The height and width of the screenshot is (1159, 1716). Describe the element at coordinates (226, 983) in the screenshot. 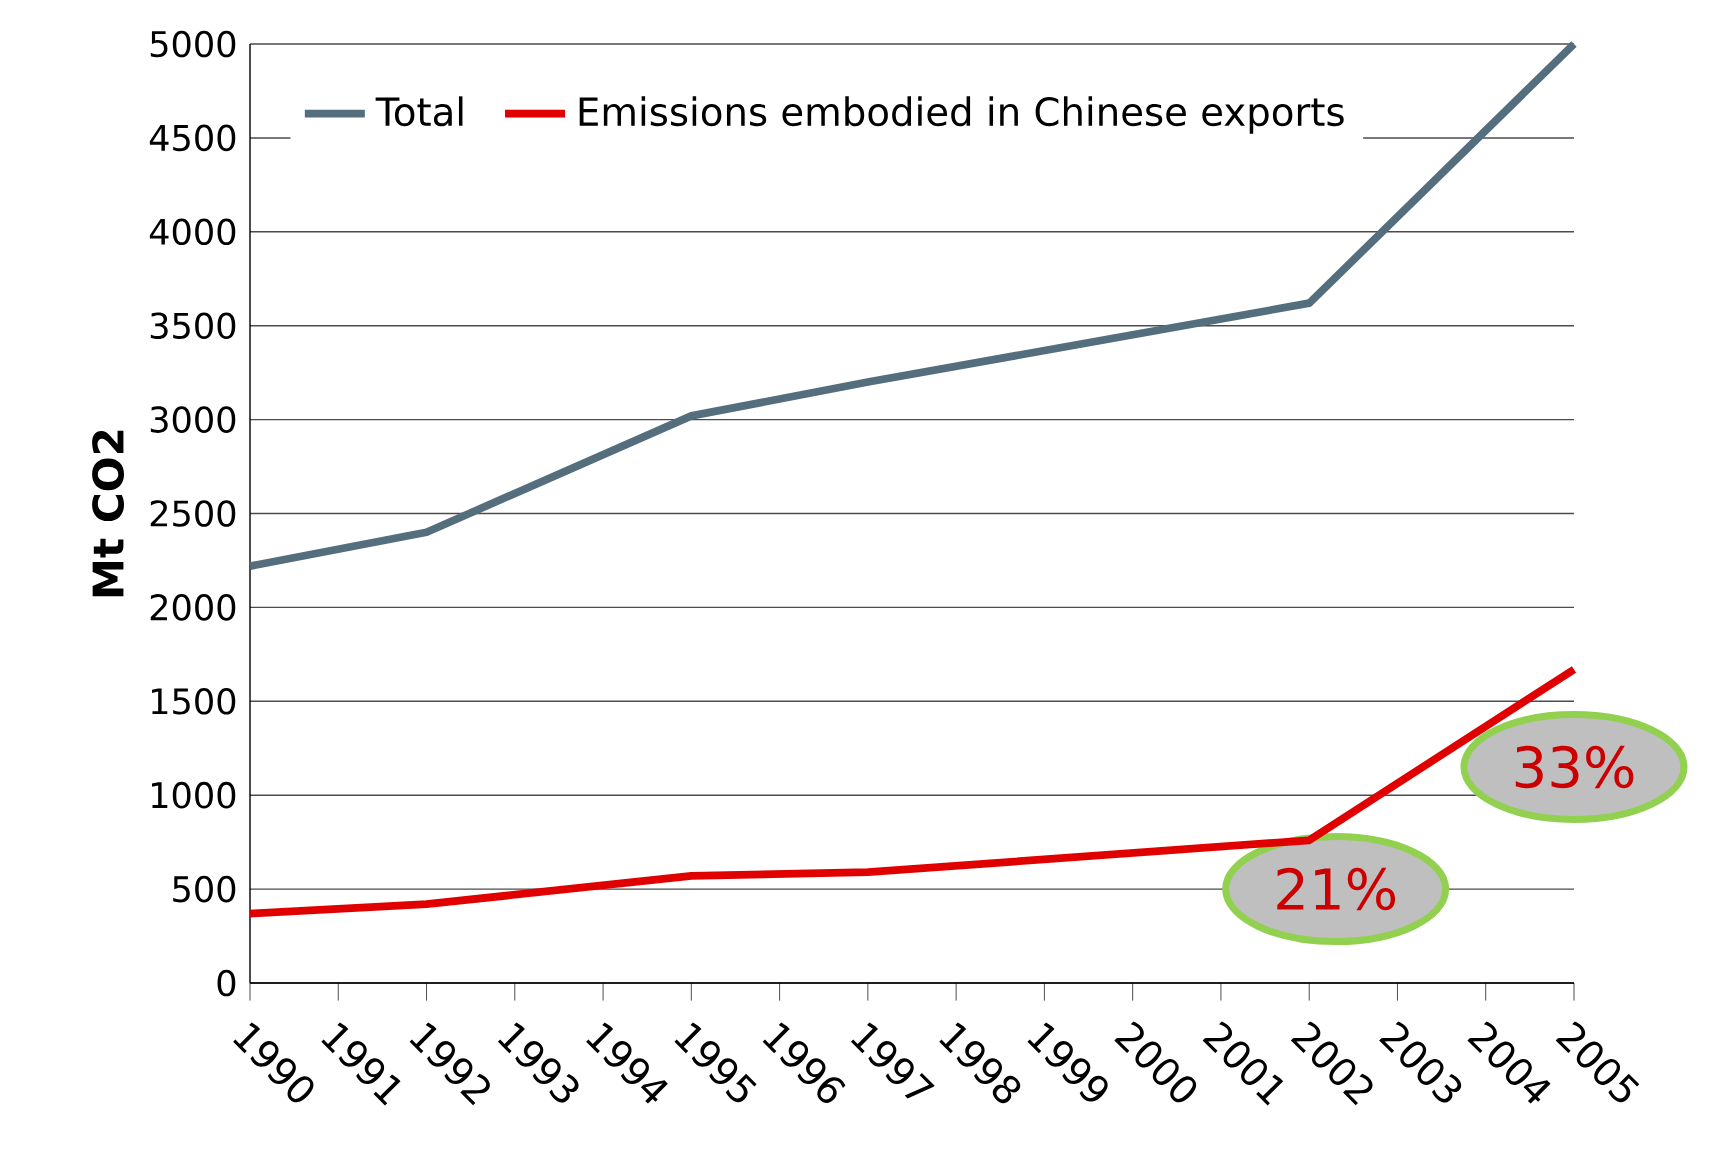

I see `y-tick-label: 0` at that location.